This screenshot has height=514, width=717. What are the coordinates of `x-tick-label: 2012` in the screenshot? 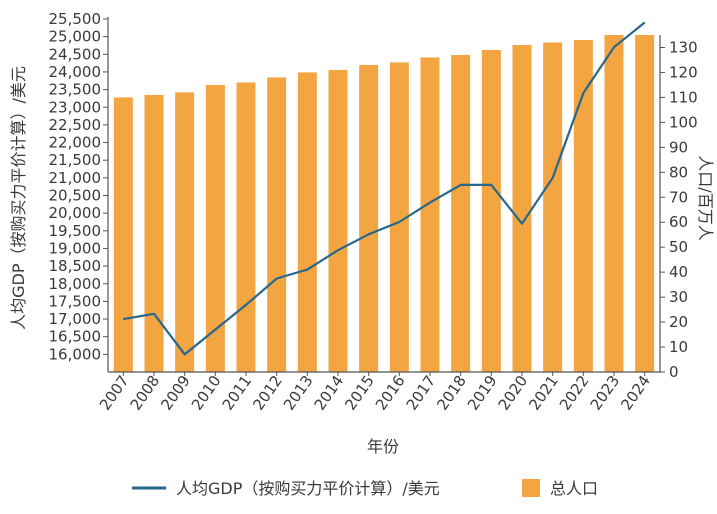 It's located at (267, 393).